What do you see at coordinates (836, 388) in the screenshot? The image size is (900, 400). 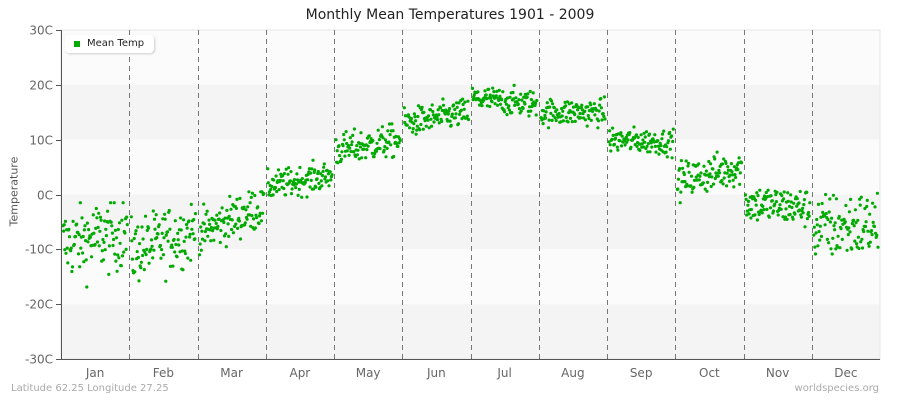 I see `source-link: worldspecies.org` at bounding box center [836, 388].